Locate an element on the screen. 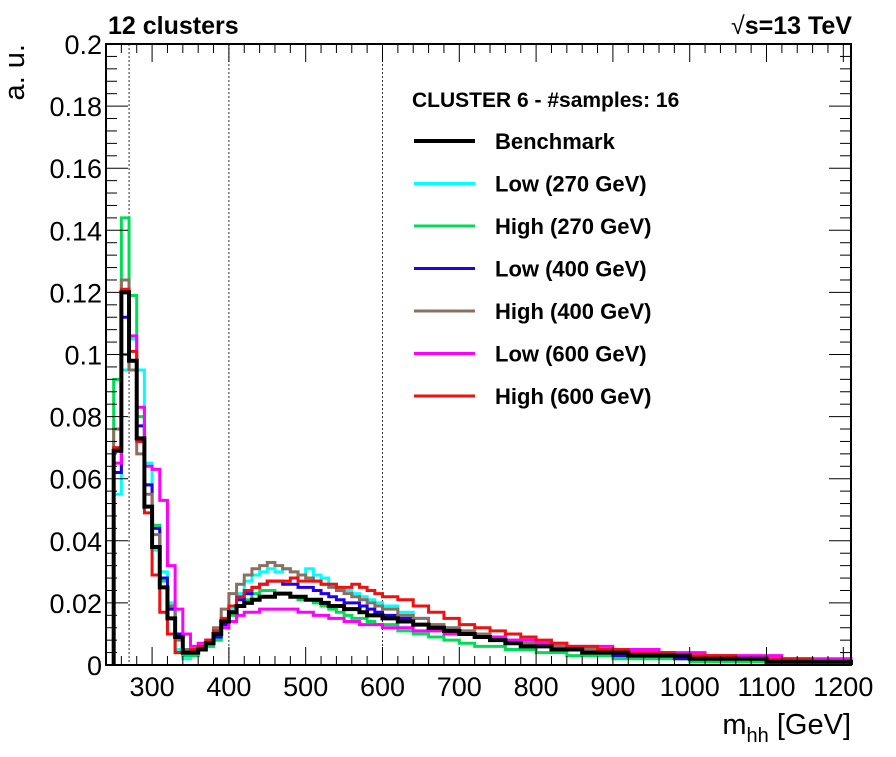 This screenshot has height=757, width=896. legend-label-high-400-gev: High (400 GeV) is located at coordinates (573, 311).